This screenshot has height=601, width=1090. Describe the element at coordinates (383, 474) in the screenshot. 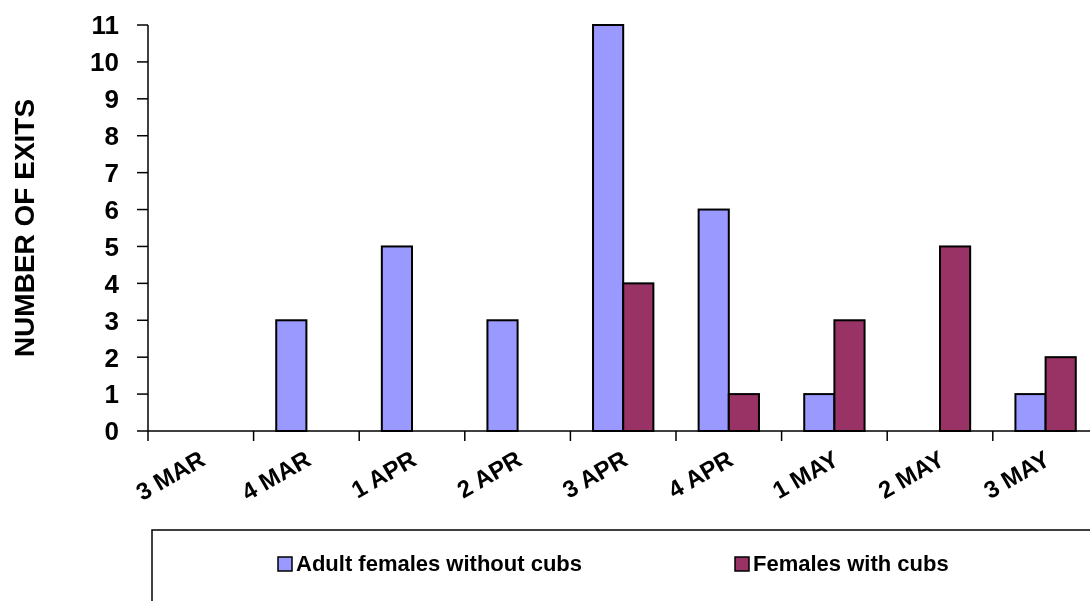

I see `x-tick-label: 1 APR` at that location.